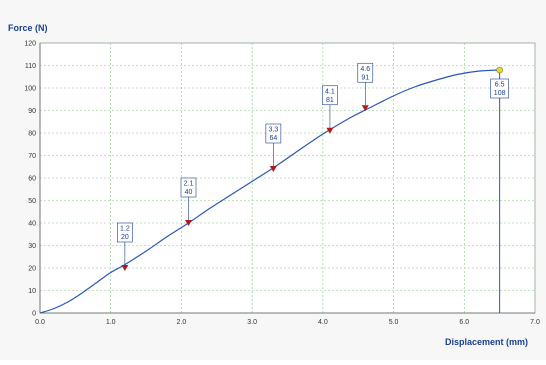  Describe the element at coordinates (273, 138) in the screenshot. I see `marker-y-value: 64` at that location.